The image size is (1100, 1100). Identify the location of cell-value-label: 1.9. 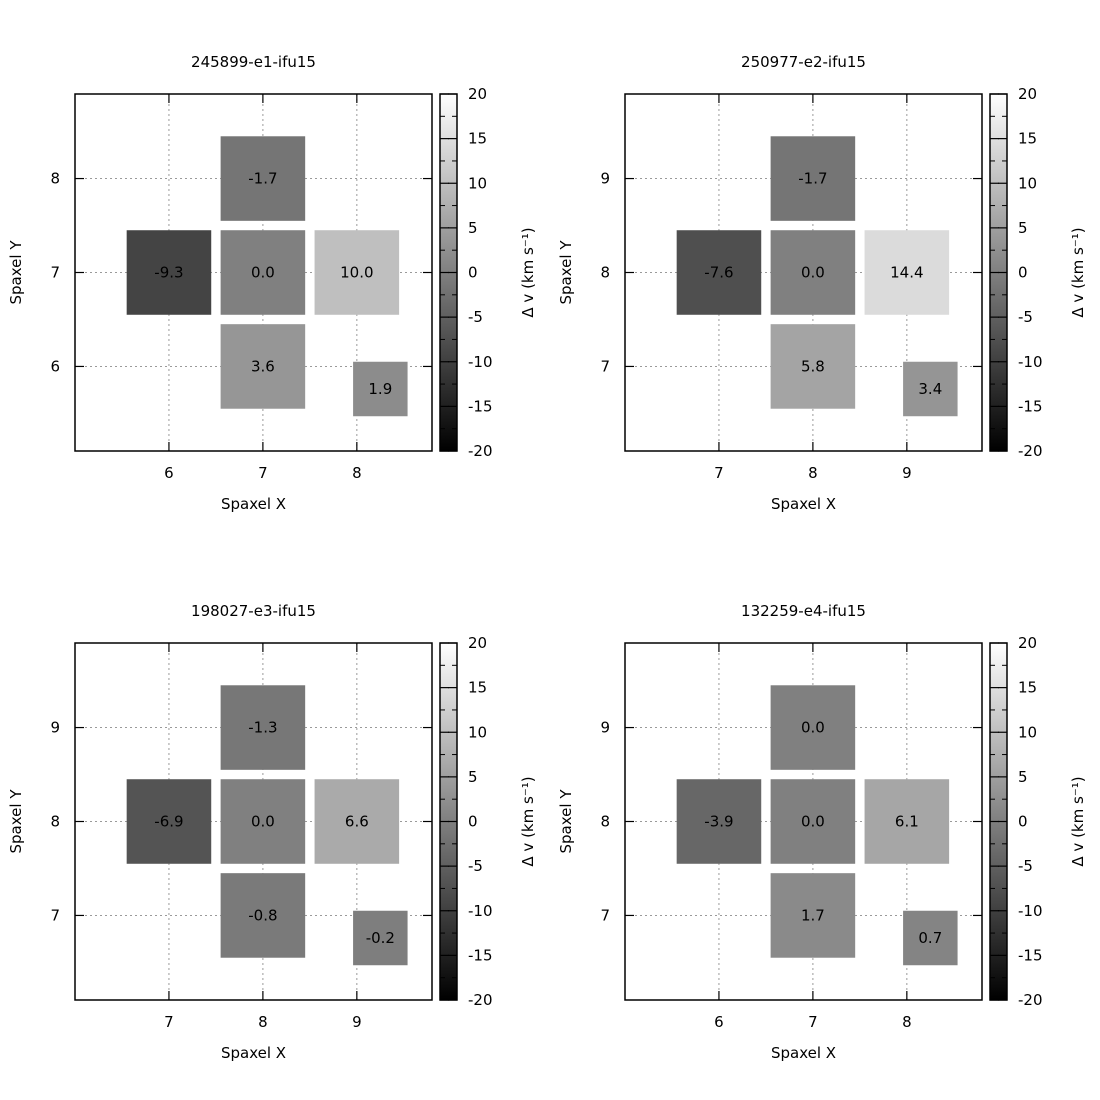
(380, 389).